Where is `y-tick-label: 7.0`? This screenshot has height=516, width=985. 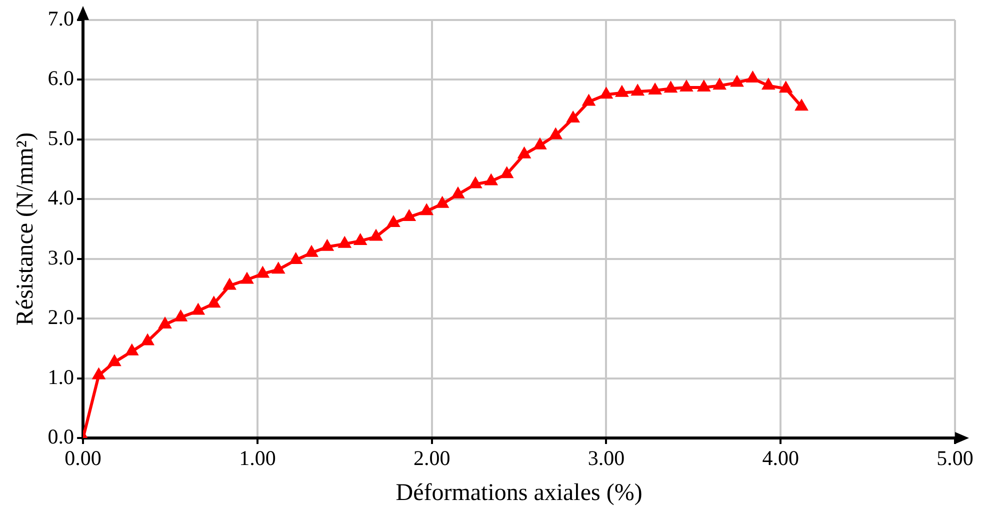
y-tick-label: 7.0 is located at coordinates (61, 18).